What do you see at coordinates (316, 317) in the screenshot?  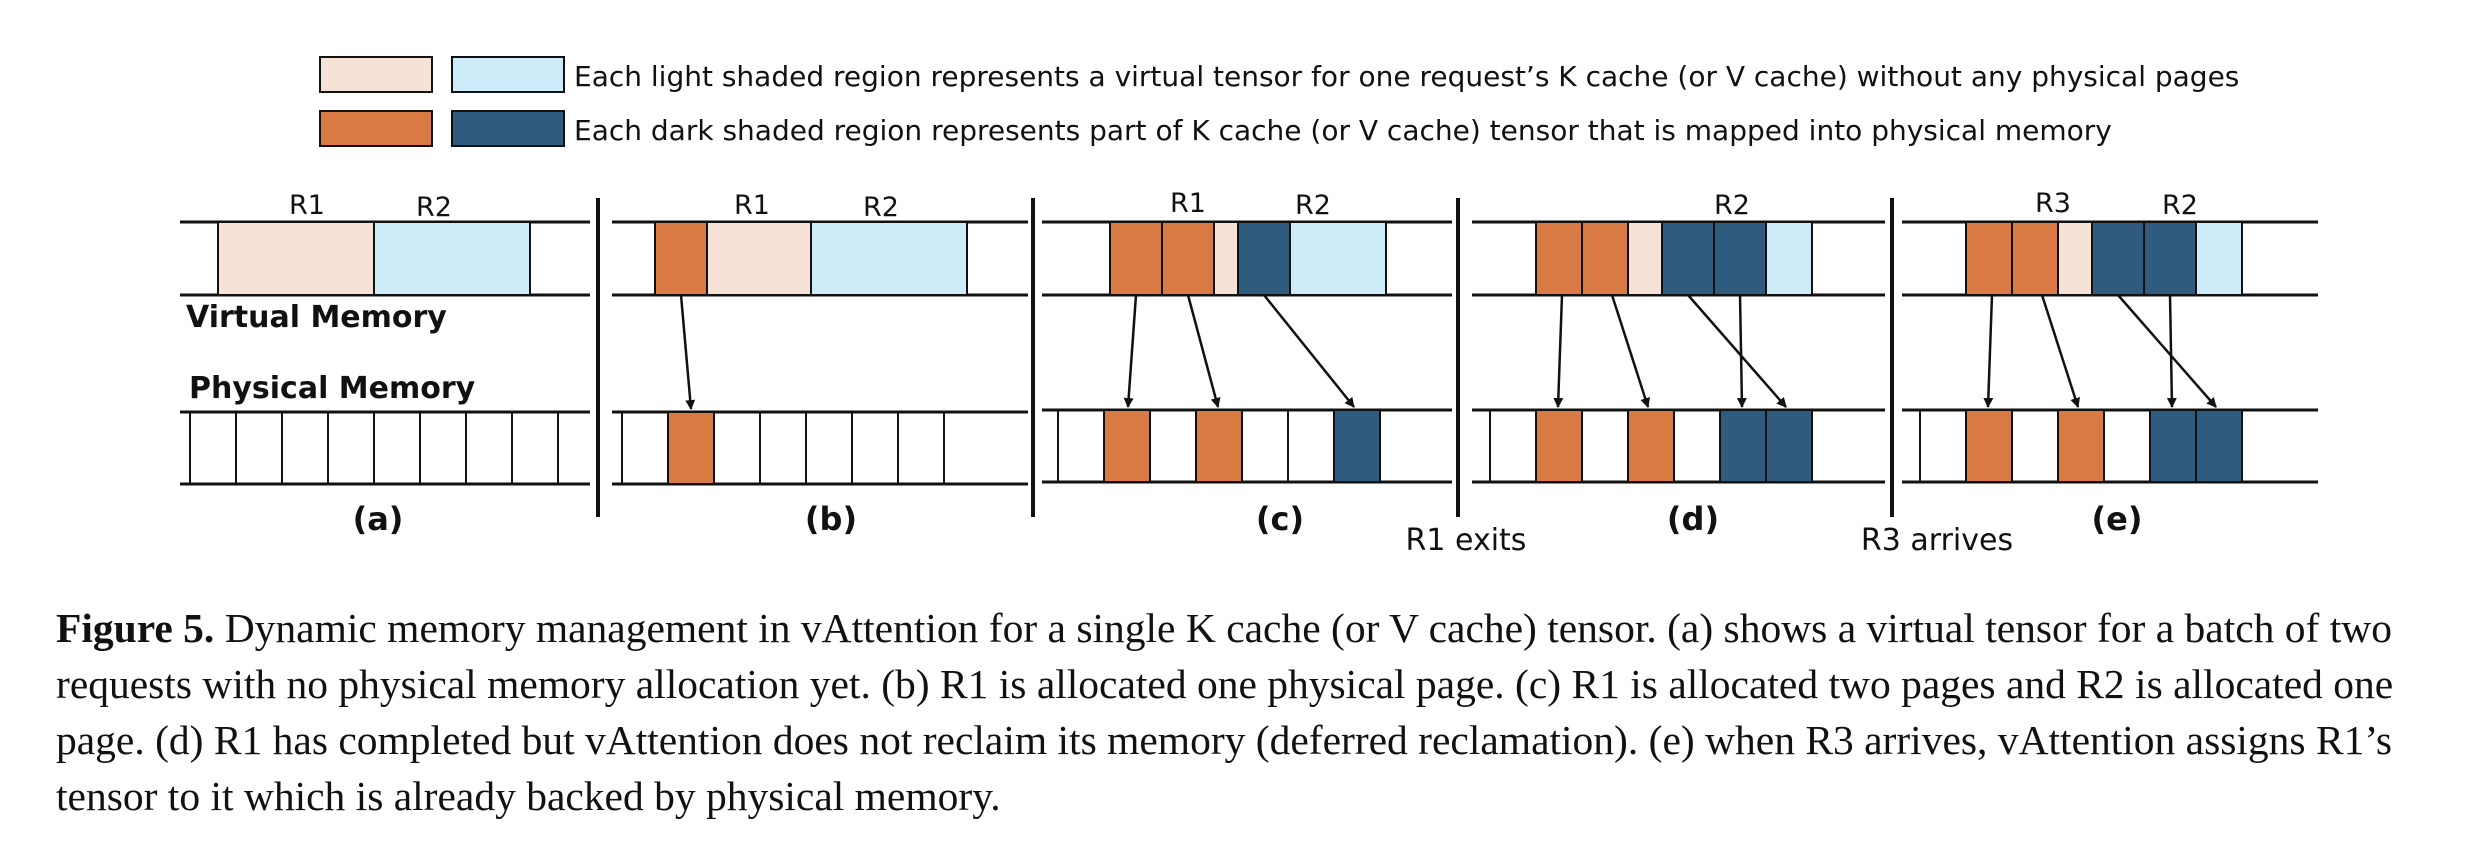 I see `virtual-memory-label: Virtual Memory` at bounding box center [316, 317].